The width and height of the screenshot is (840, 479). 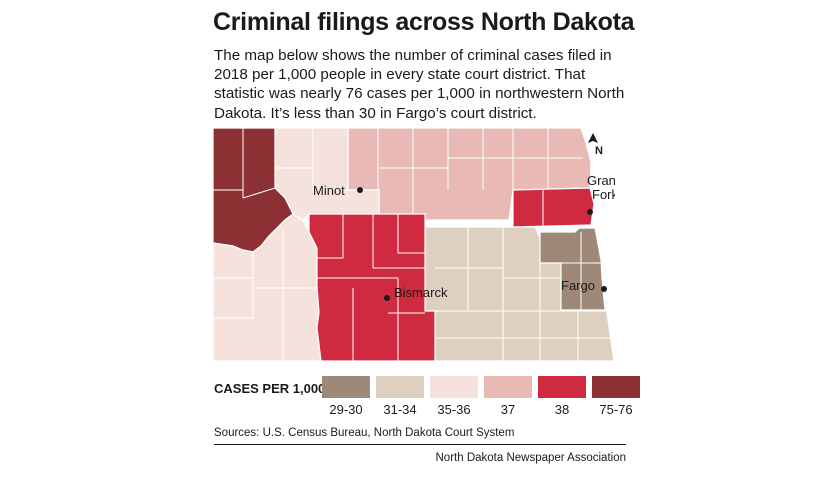 I want to click on north-label: N, so click(x=599, y=151).